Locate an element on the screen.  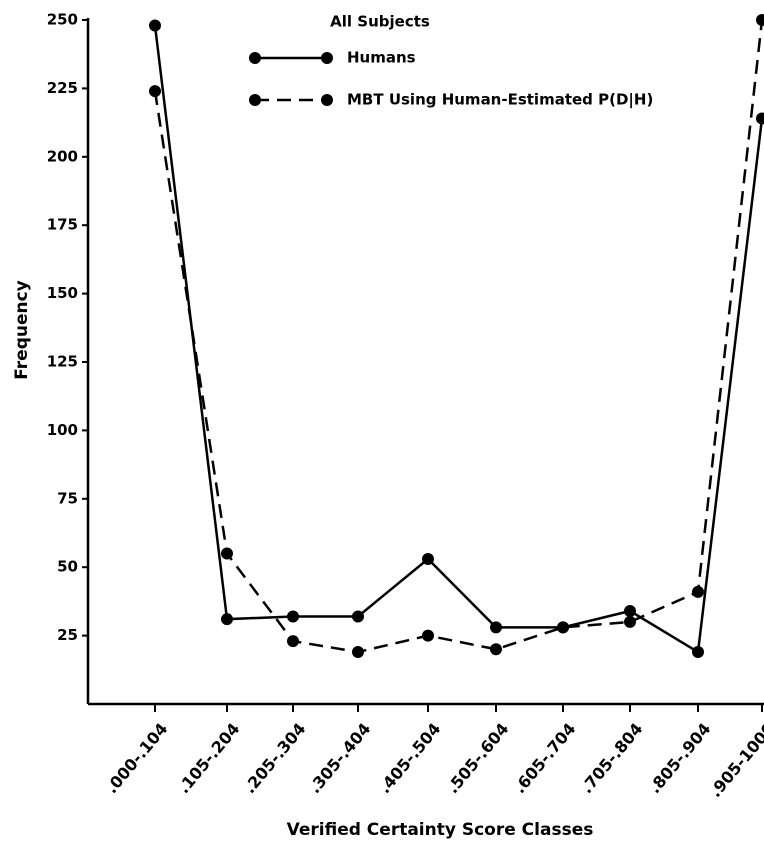
y-tick-label: 75 is located at coordinates (67, 498).